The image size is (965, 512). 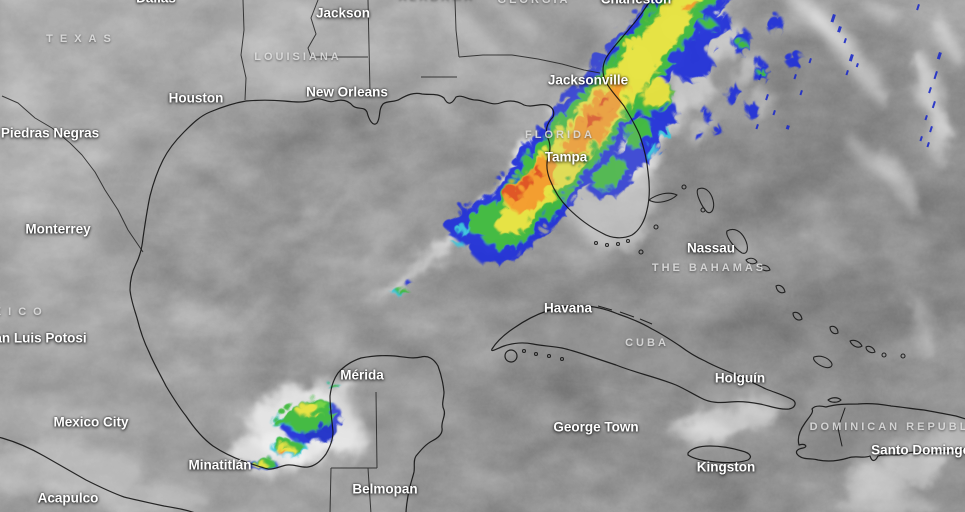 I want to click on hispaniola-coast, so click(x=880, y=432).